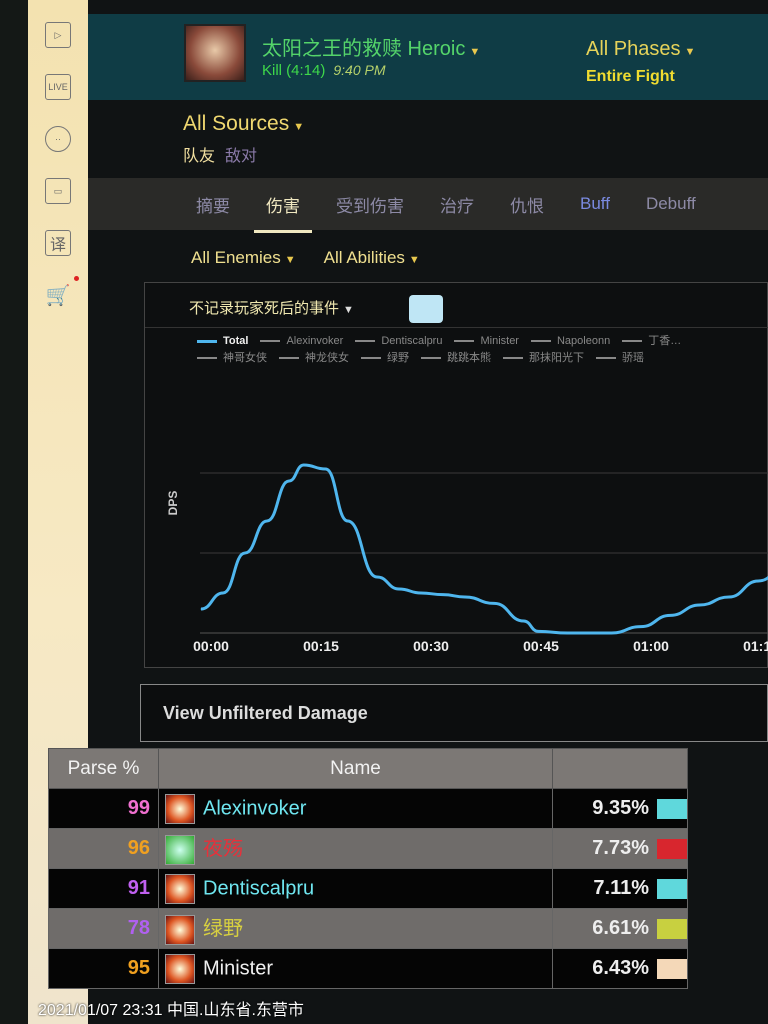 The height and width of the screenshot is (1024, 768). Describe the element at coordinates (368, 968) in the screenshot. I see `table-row: 95 Minister 6.43%` at that location.